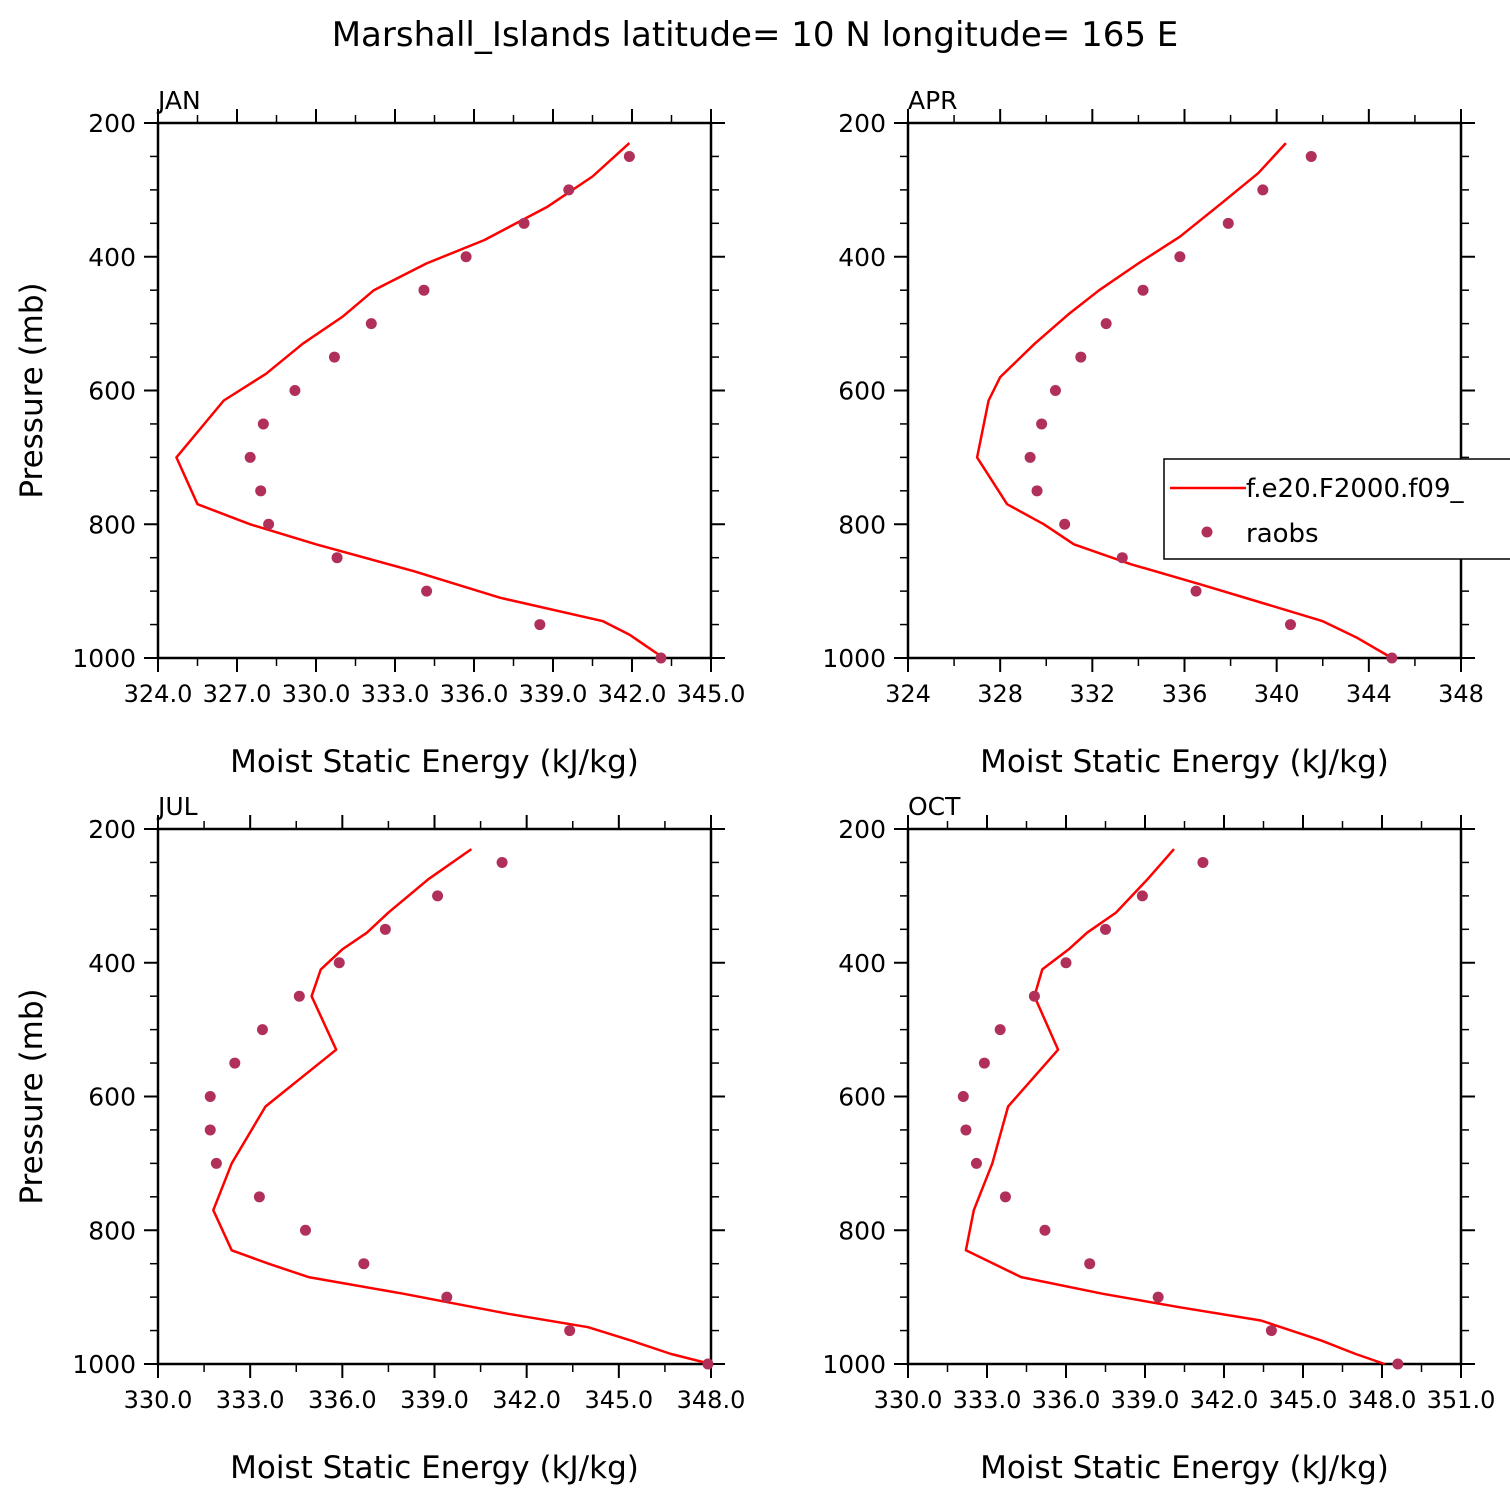  I want to click on x-tick-label: 328, so click(1000, 694).